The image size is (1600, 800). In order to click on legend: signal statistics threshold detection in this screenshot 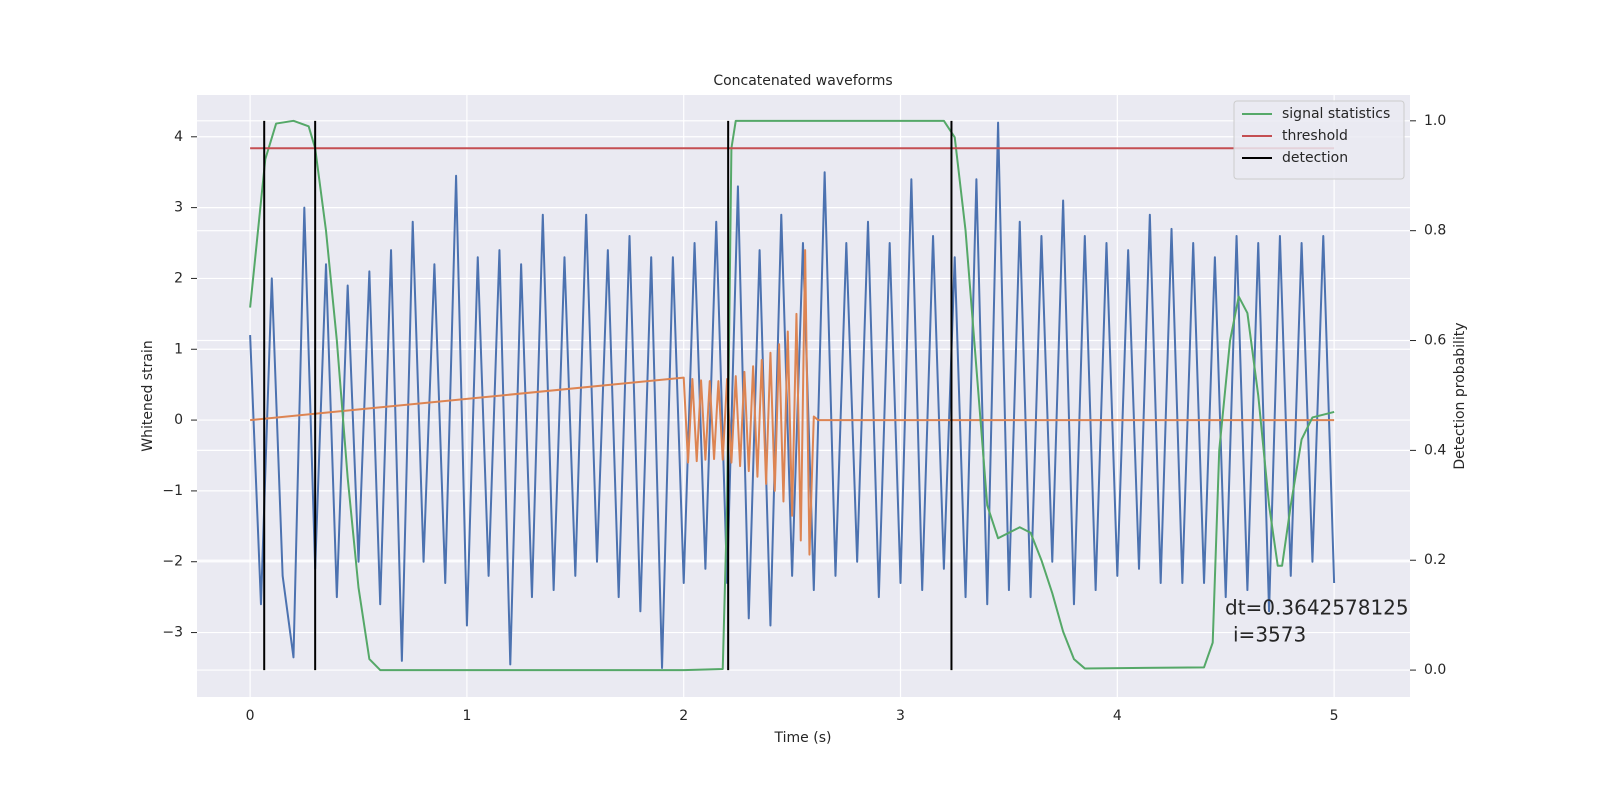, I will do `click(1319, 140)`.